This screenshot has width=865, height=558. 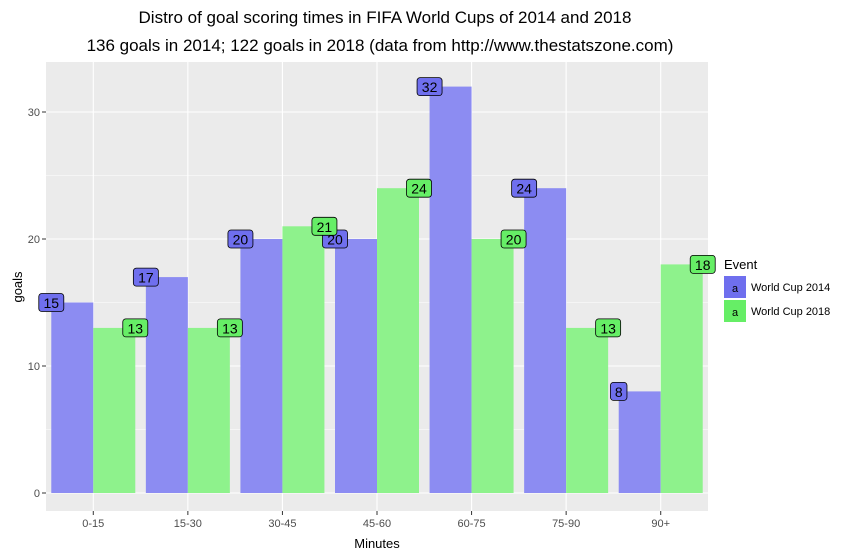 I want to click on data-label-text: 15, so click(x=51, y=303).